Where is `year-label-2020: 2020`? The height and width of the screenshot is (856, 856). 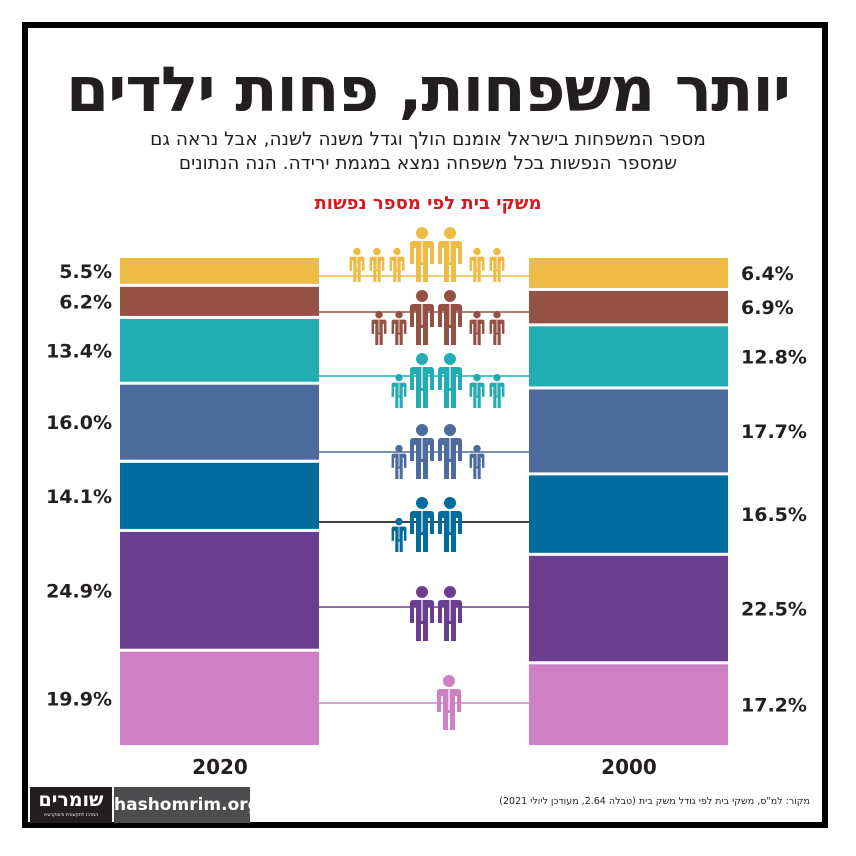 year-label-2020: 2020 is located at coordinates (220, 767).